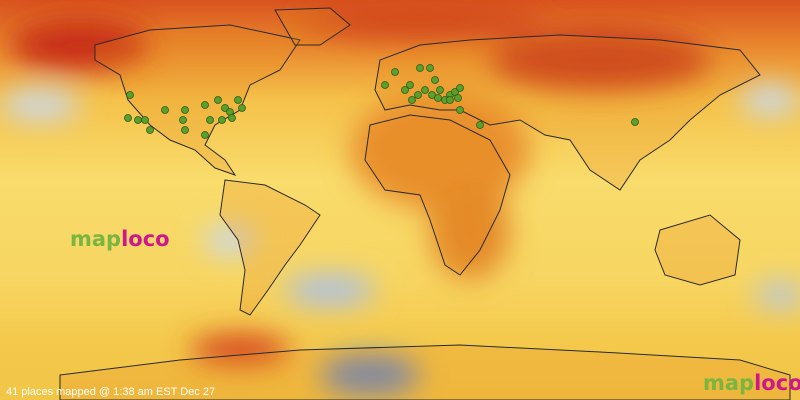 This screenshot has width=800, height=400. Describe the element at coordinates (381, 101) in the screenshot. I see `place-markers` at that location.